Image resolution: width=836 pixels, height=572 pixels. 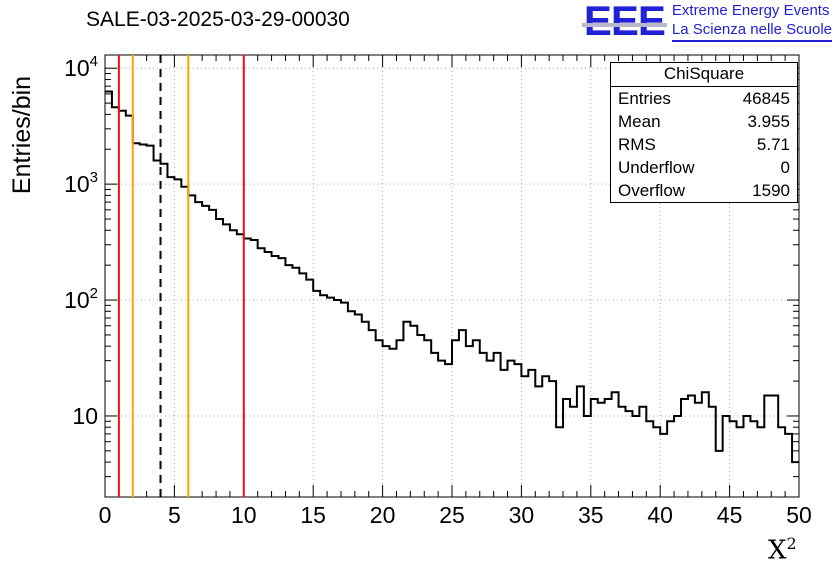 What do you see at coordinates (174, 515) in the screenshot?
I see `svg-text: 5` at bounding box center [174, 515].